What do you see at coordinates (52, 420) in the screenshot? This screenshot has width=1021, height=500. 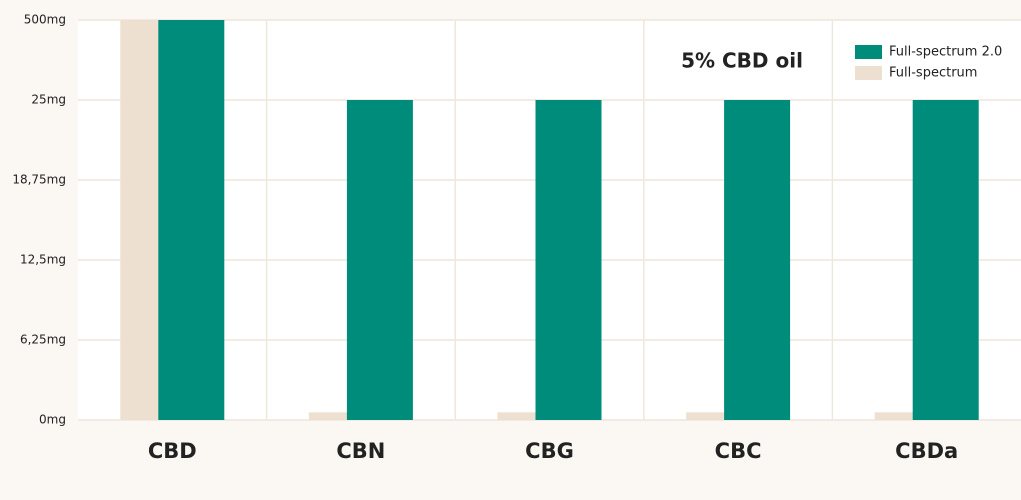 I see `y-tick-label: 0mg` at bounding box center [52, 420].